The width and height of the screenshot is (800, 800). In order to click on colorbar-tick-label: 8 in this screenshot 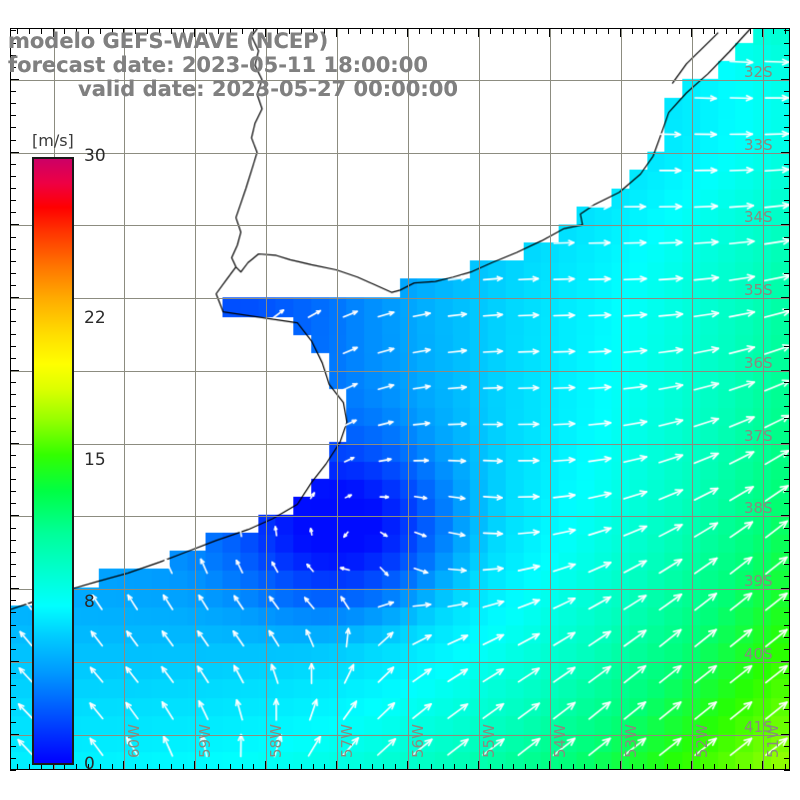, I will do `click(89, 601)`.